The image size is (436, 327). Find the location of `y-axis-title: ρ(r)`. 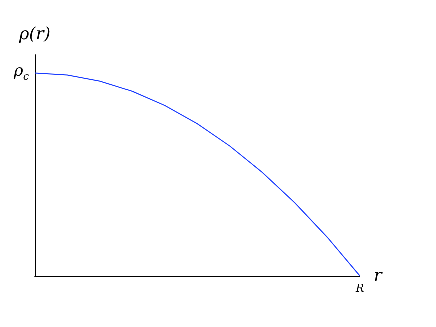

y-axis-title: ρ(r) is located at coordinates (34, 34).